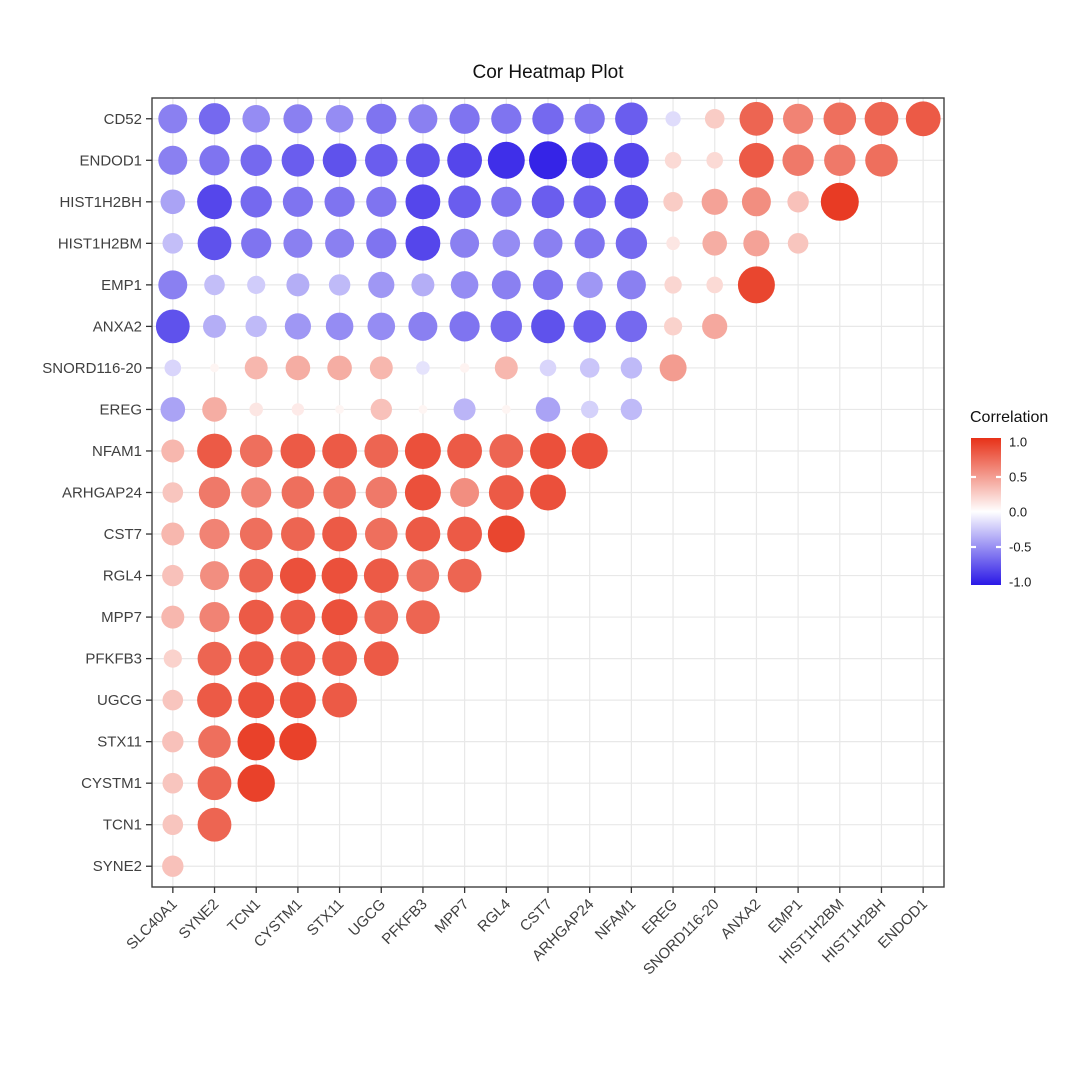  What do you see at coordinates (1018, 442) in the screenshot?
I see `legend-tick-label: 1.0` at bounding box center [1018, 442].